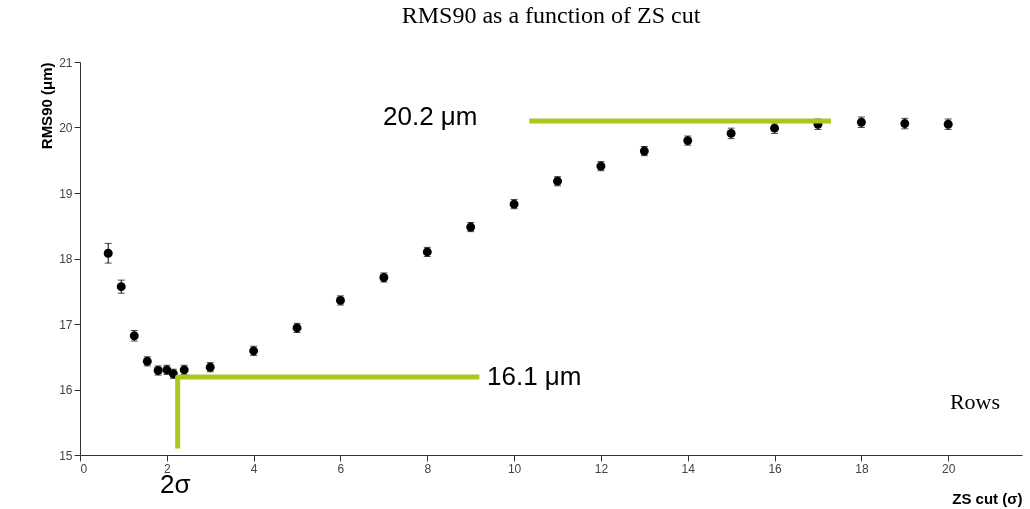 The height and width of the screenshot is (509, 1030). What do you see at coordinates (428, 468) in the screenshot?
I see `x-tick-label: 8` at bounding box center [428, 468].